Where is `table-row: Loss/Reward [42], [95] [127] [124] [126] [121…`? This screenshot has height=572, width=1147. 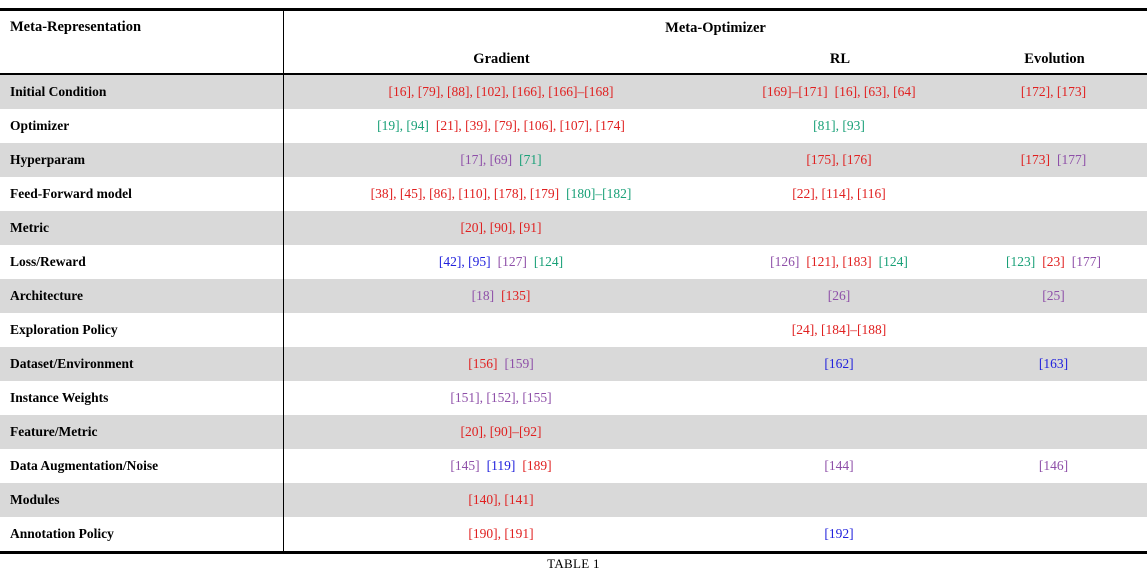
table-row: Loss/Reward [42], [95] [127] [124] [126] [121… is located at coordinates (573, 262).